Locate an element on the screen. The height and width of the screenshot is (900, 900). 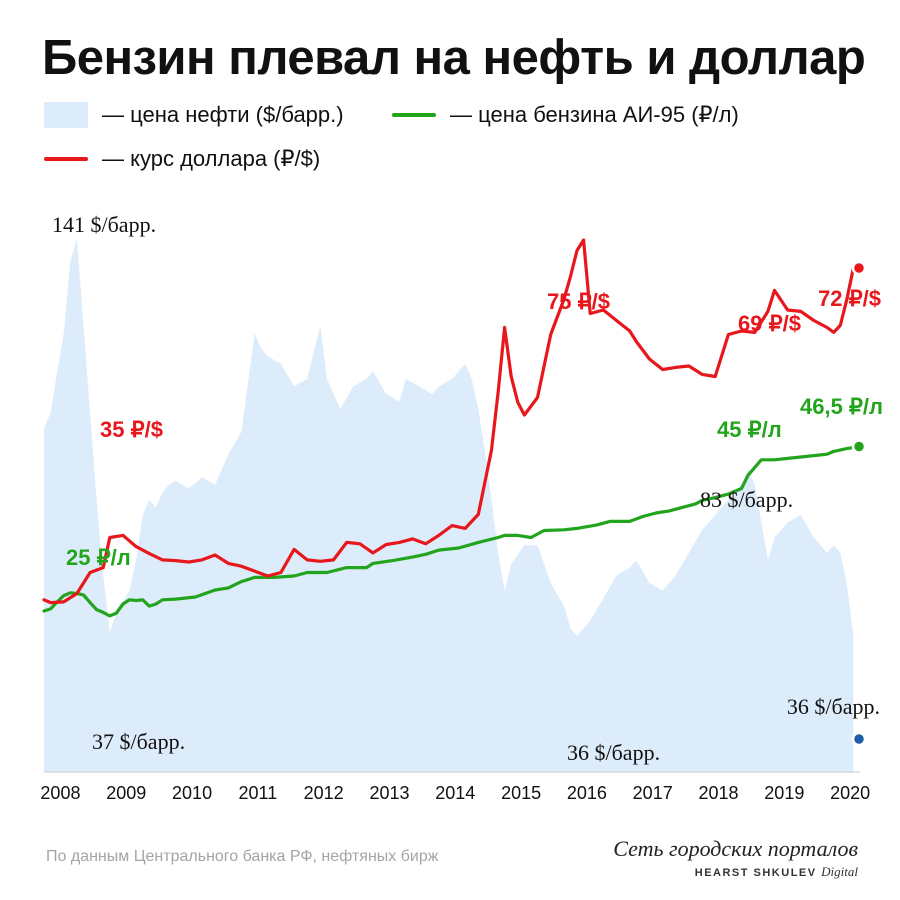
value-annotation: 35 ₽/$ is located at coordinates (131, 429).